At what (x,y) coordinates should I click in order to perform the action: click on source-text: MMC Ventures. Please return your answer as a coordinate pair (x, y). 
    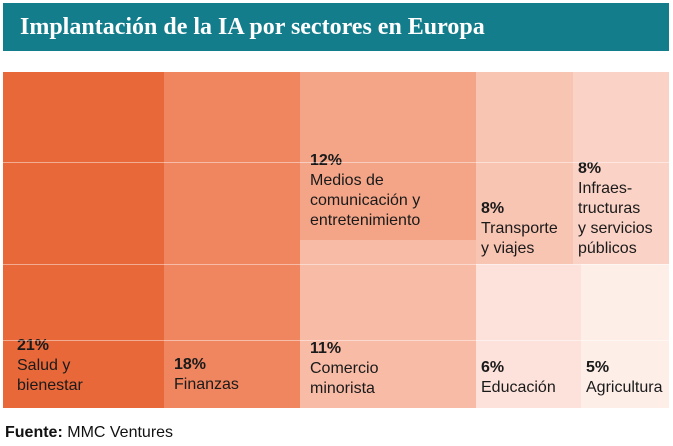
    Looking at the image, I should click on (120, 432).